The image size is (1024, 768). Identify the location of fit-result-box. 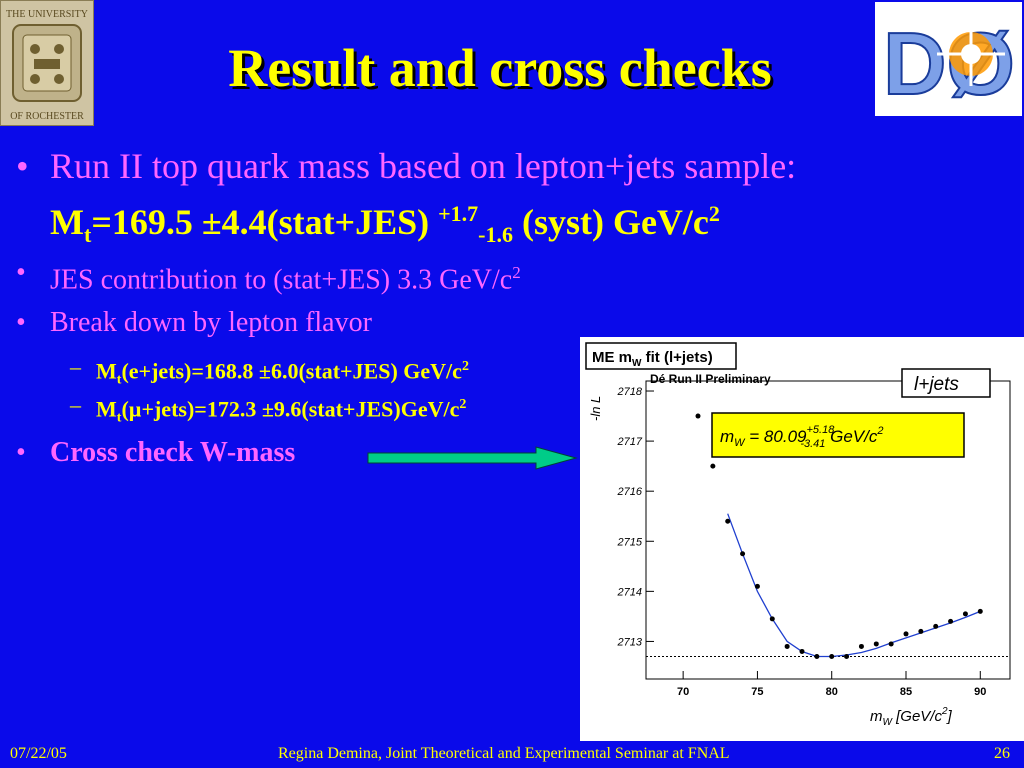
(838, 435).